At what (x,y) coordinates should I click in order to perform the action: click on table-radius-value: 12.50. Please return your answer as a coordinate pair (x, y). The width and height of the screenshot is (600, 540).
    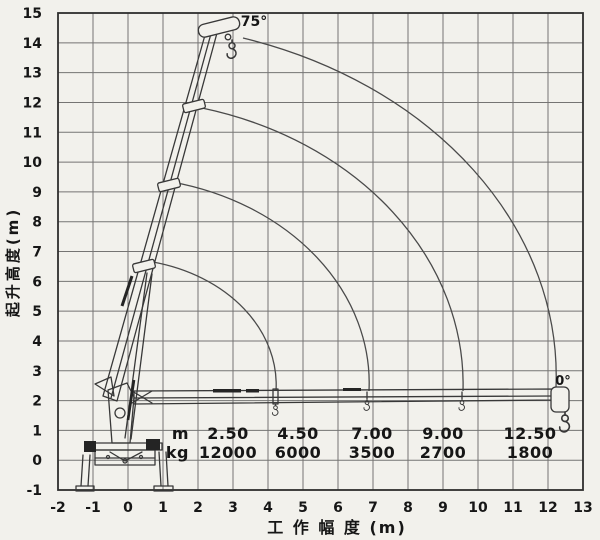
    Looking at the image, I should click on (529, 433).